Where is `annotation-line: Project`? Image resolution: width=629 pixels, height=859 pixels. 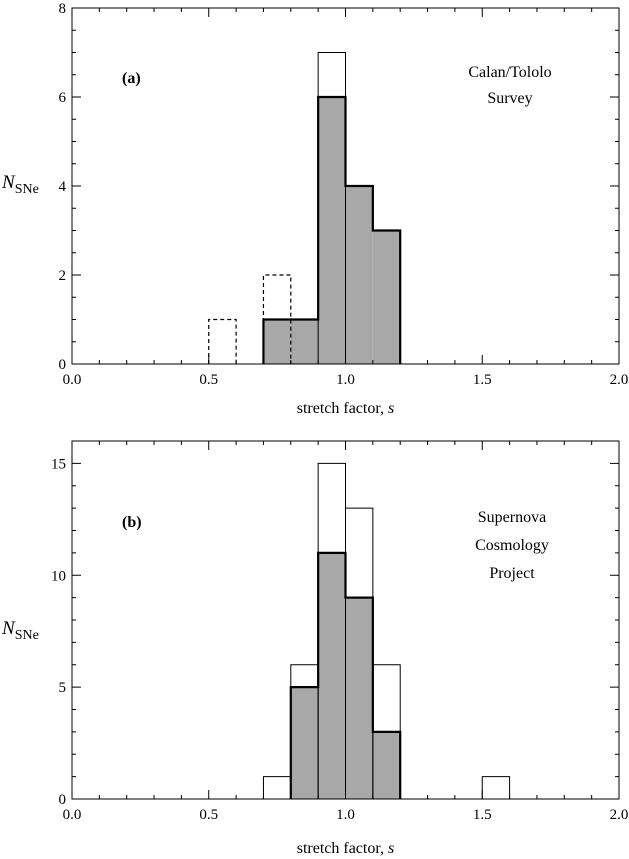
annotation-line: Project is located at coordinates (512, 573).